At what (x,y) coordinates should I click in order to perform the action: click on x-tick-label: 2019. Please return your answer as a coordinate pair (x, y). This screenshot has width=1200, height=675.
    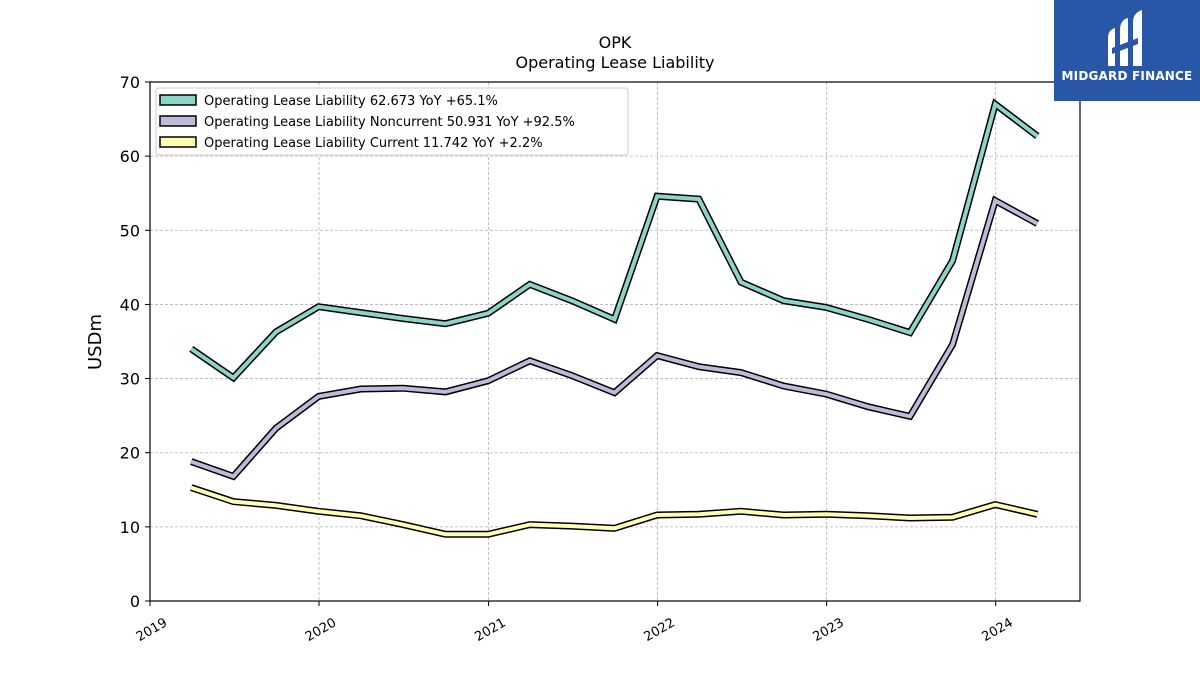
    Looking at the image, I should click on (152, 630).